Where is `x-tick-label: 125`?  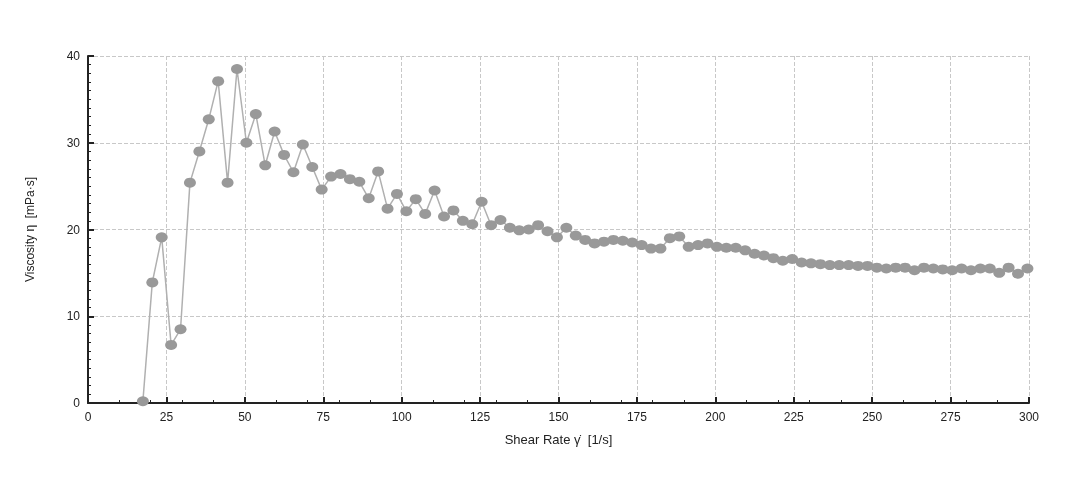
x-tick-label: 125 is located at coordinates (480, 417).